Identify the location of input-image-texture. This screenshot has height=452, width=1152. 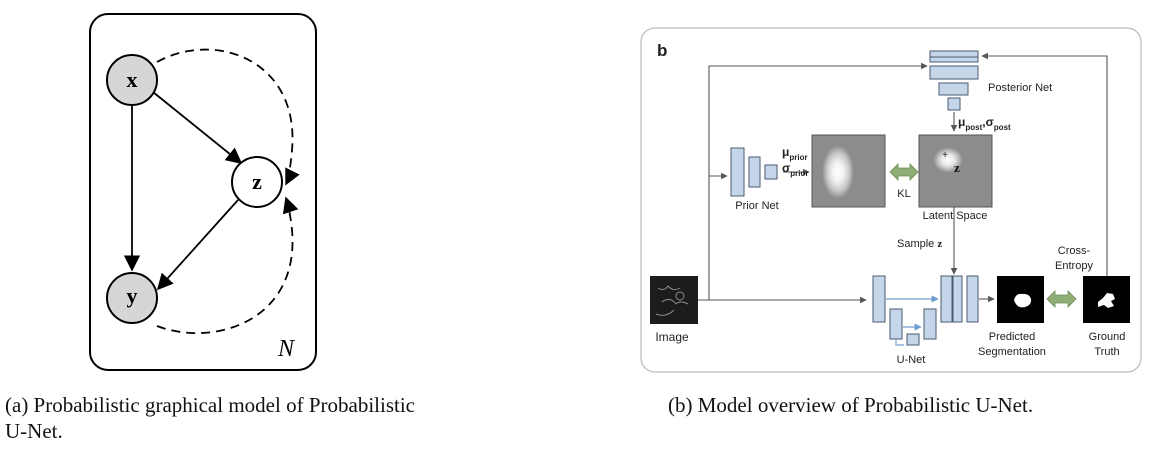
(672, 300).